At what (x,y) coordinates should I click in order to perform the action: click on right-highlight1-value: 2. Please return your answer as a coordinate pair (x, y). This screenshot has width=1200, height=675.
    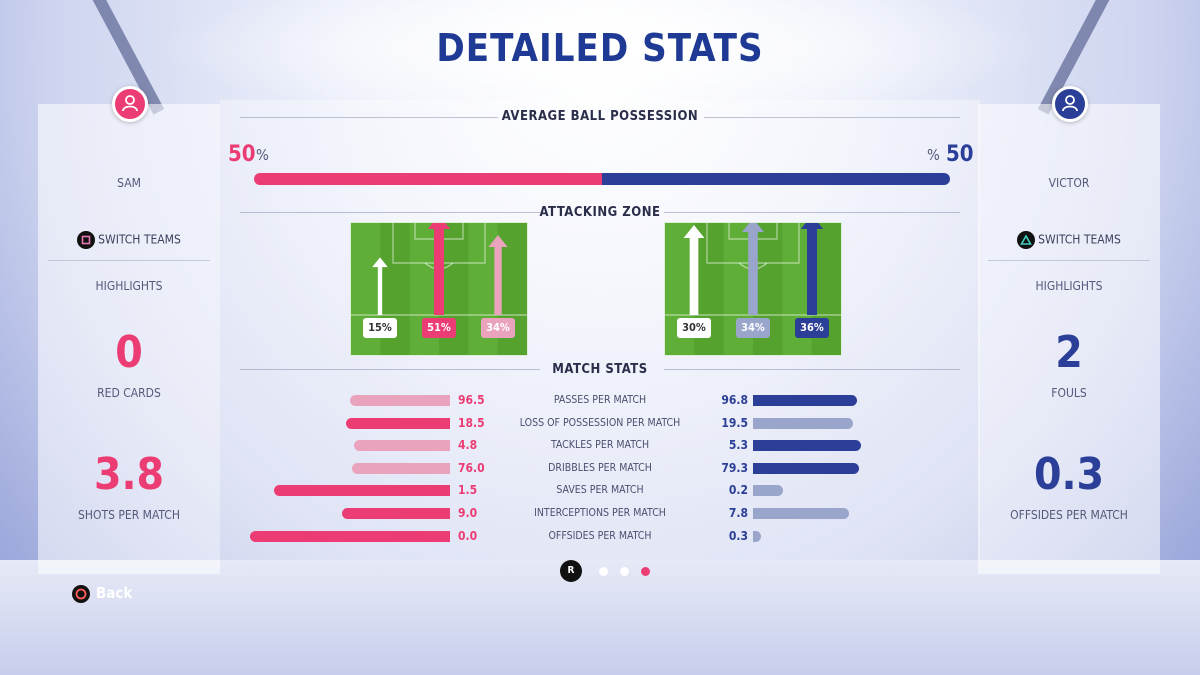
    Looking at the image, I should click on (1069, 352).